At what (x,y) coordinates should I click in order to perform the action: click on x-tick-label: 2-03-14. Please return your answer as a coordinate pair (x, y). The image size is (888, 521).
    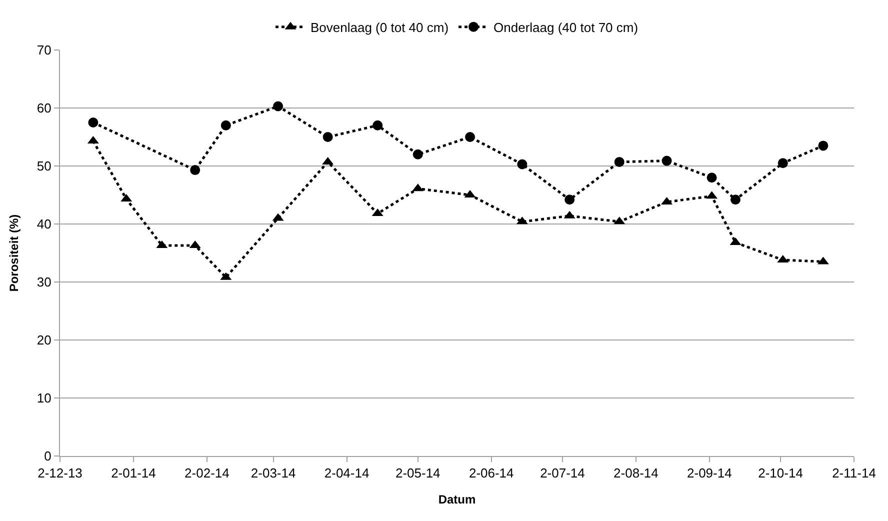
    Looking at the image, I should click on (273, 473).